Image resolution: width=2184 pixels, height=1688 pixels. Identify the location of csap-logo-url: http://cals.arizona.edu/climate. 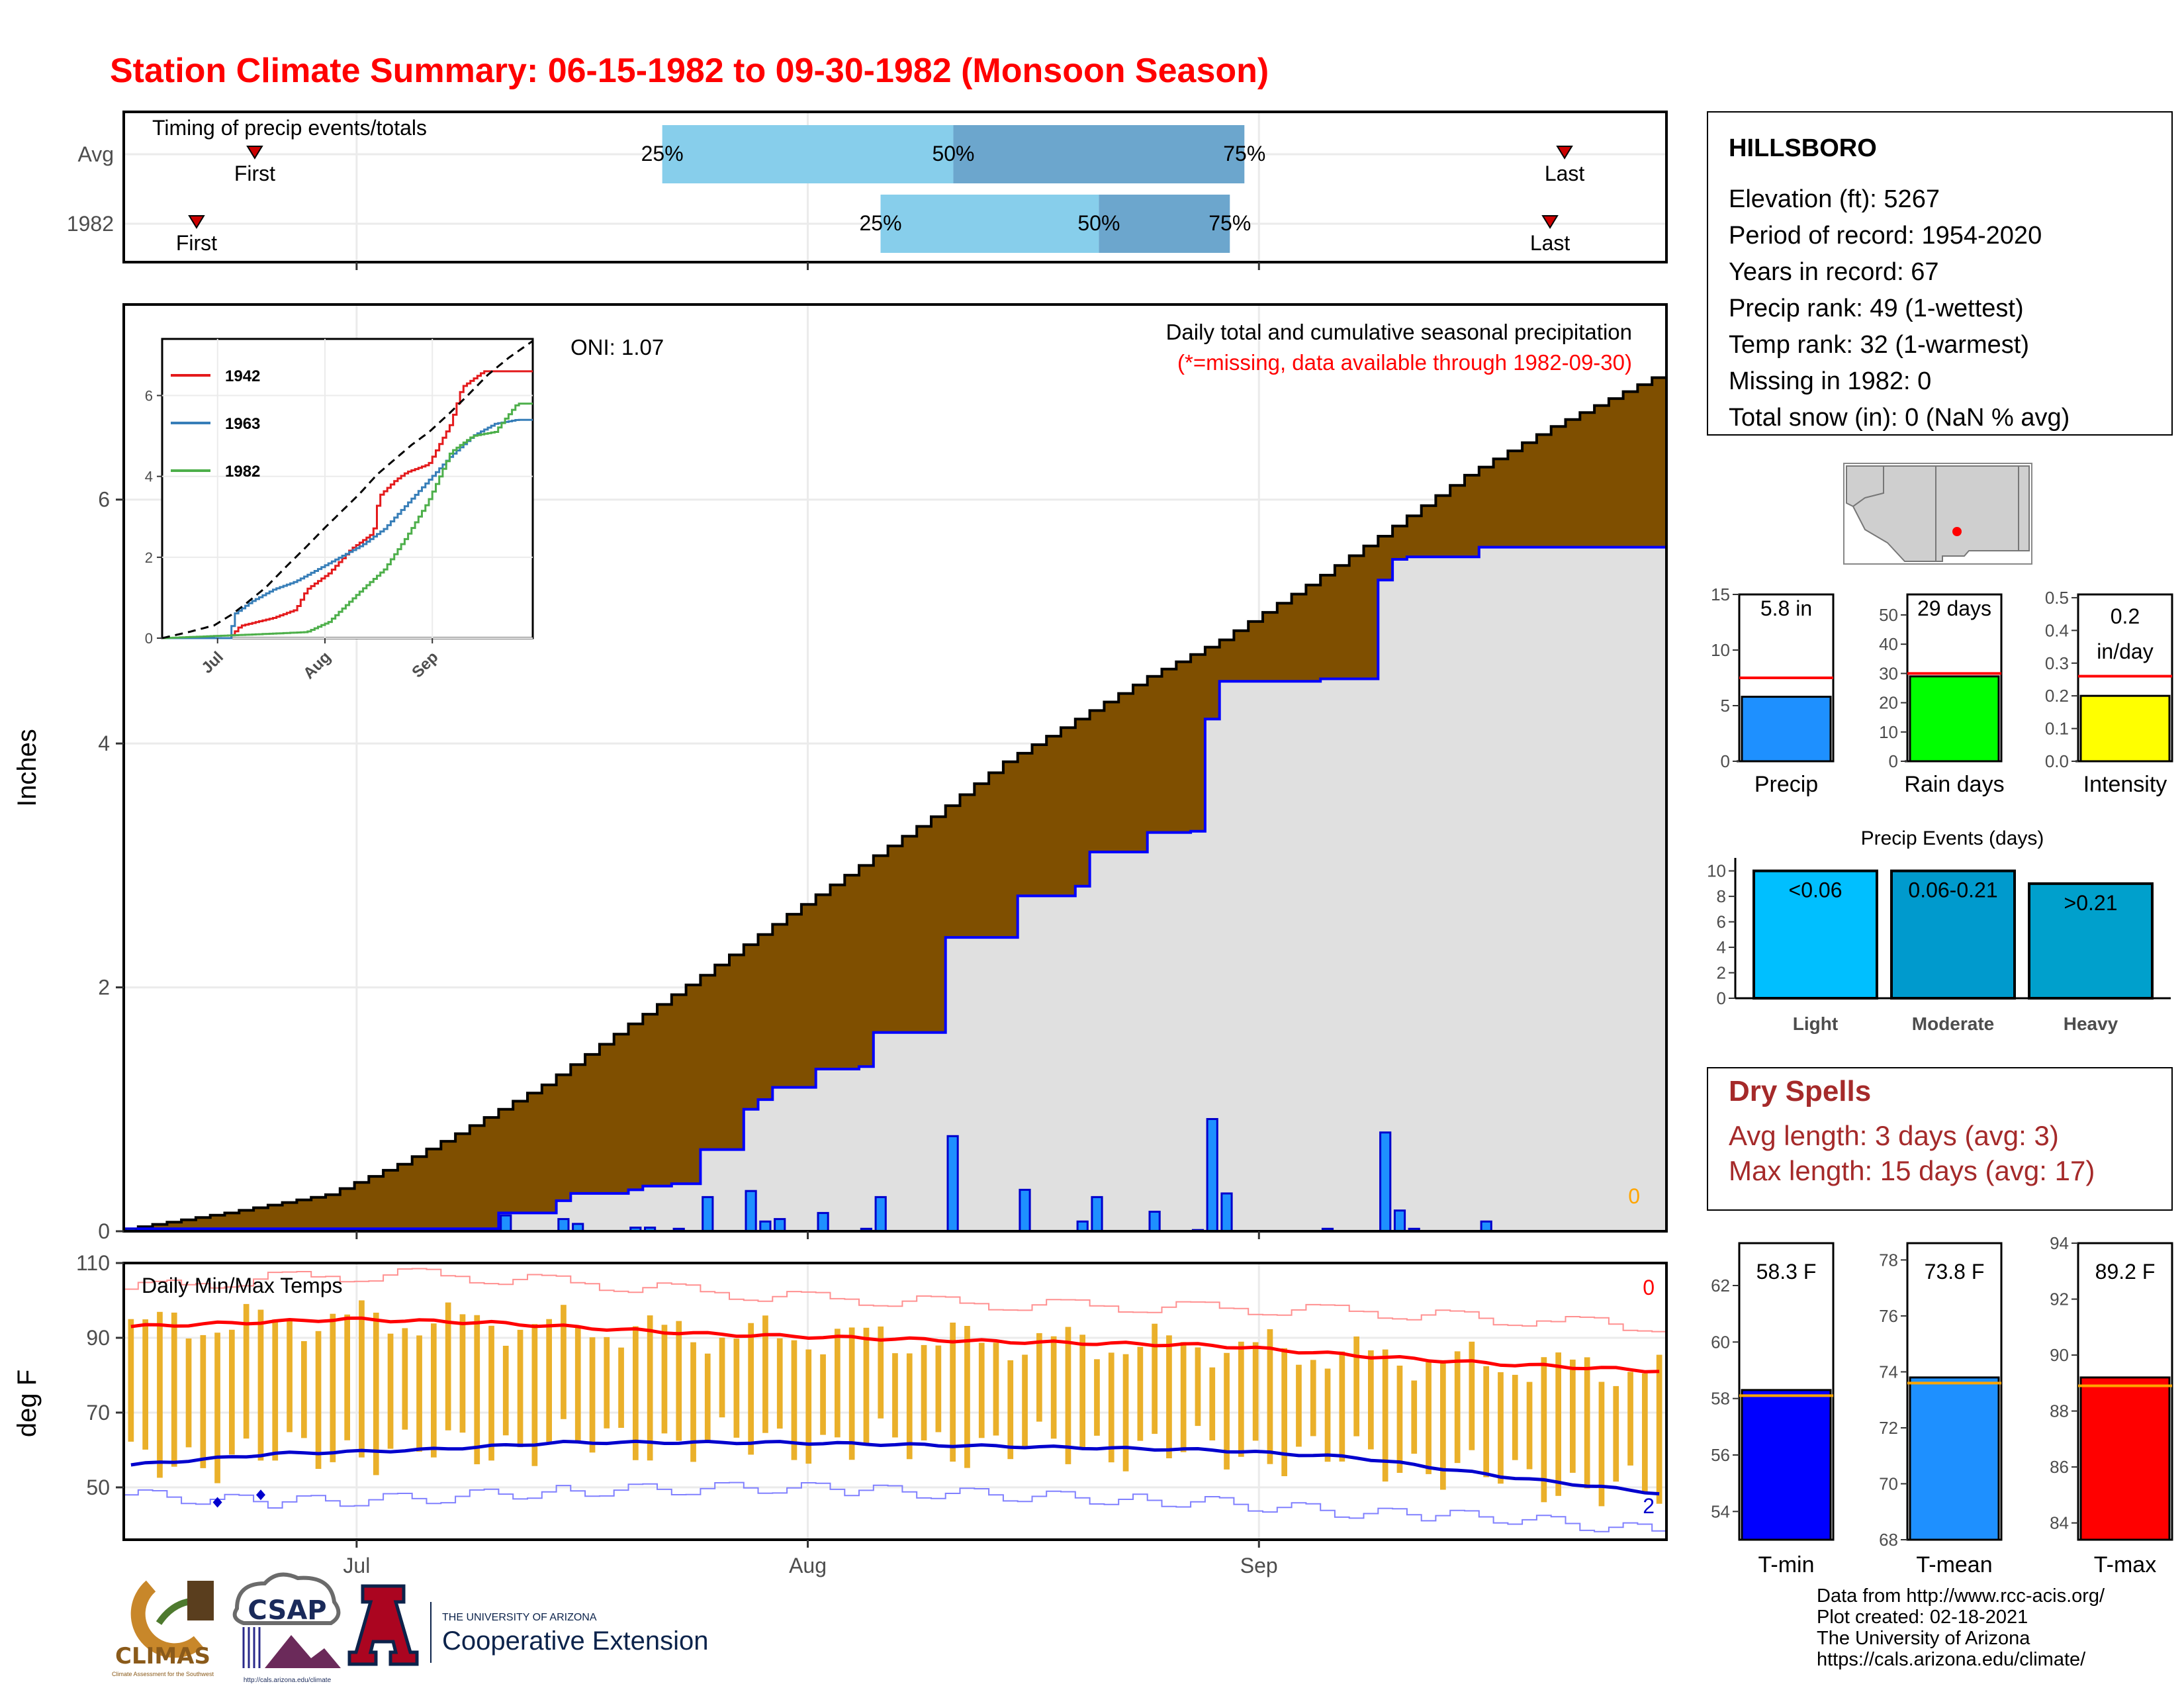
(288, 1680).